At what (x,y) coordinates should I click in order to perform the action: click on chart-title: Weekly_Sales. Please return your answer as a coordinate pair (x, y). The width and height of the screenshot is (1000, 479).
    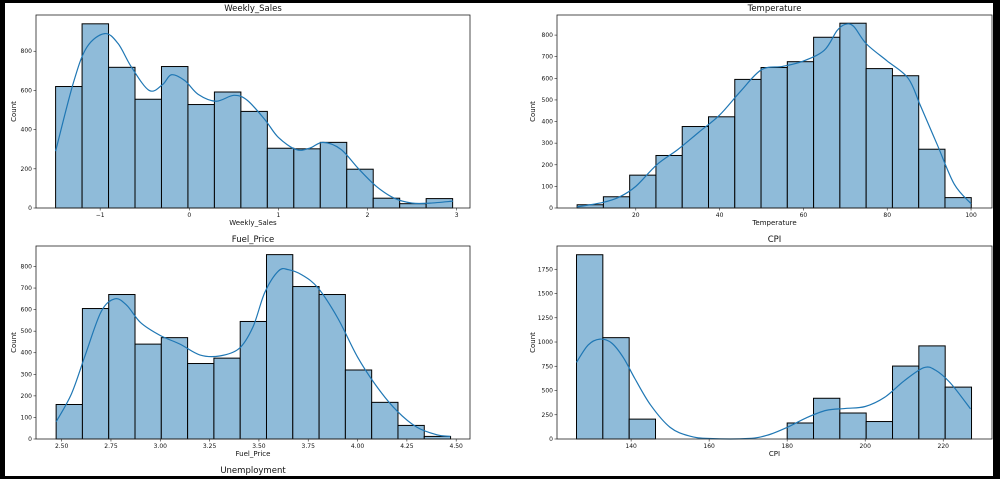
    Looking at the image, I should click on (253, 9).